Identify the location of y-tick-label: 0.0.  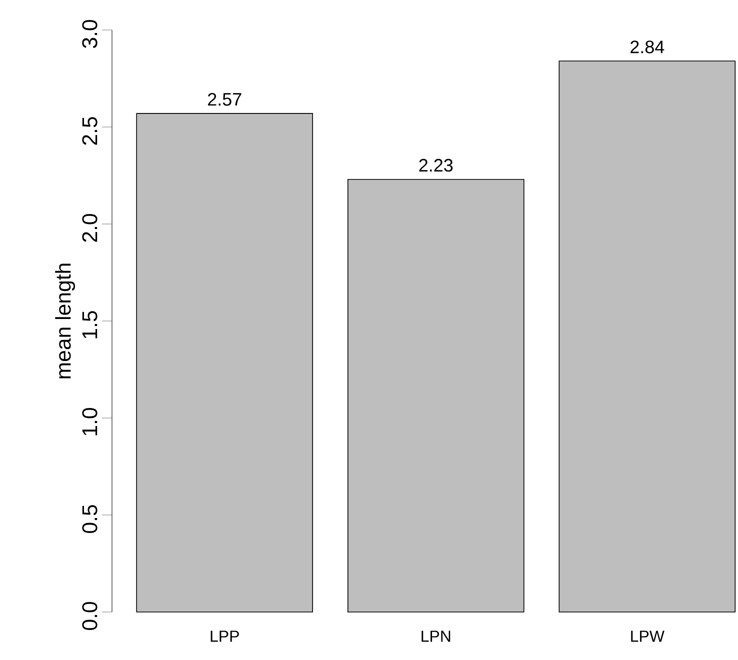
(90, 616).